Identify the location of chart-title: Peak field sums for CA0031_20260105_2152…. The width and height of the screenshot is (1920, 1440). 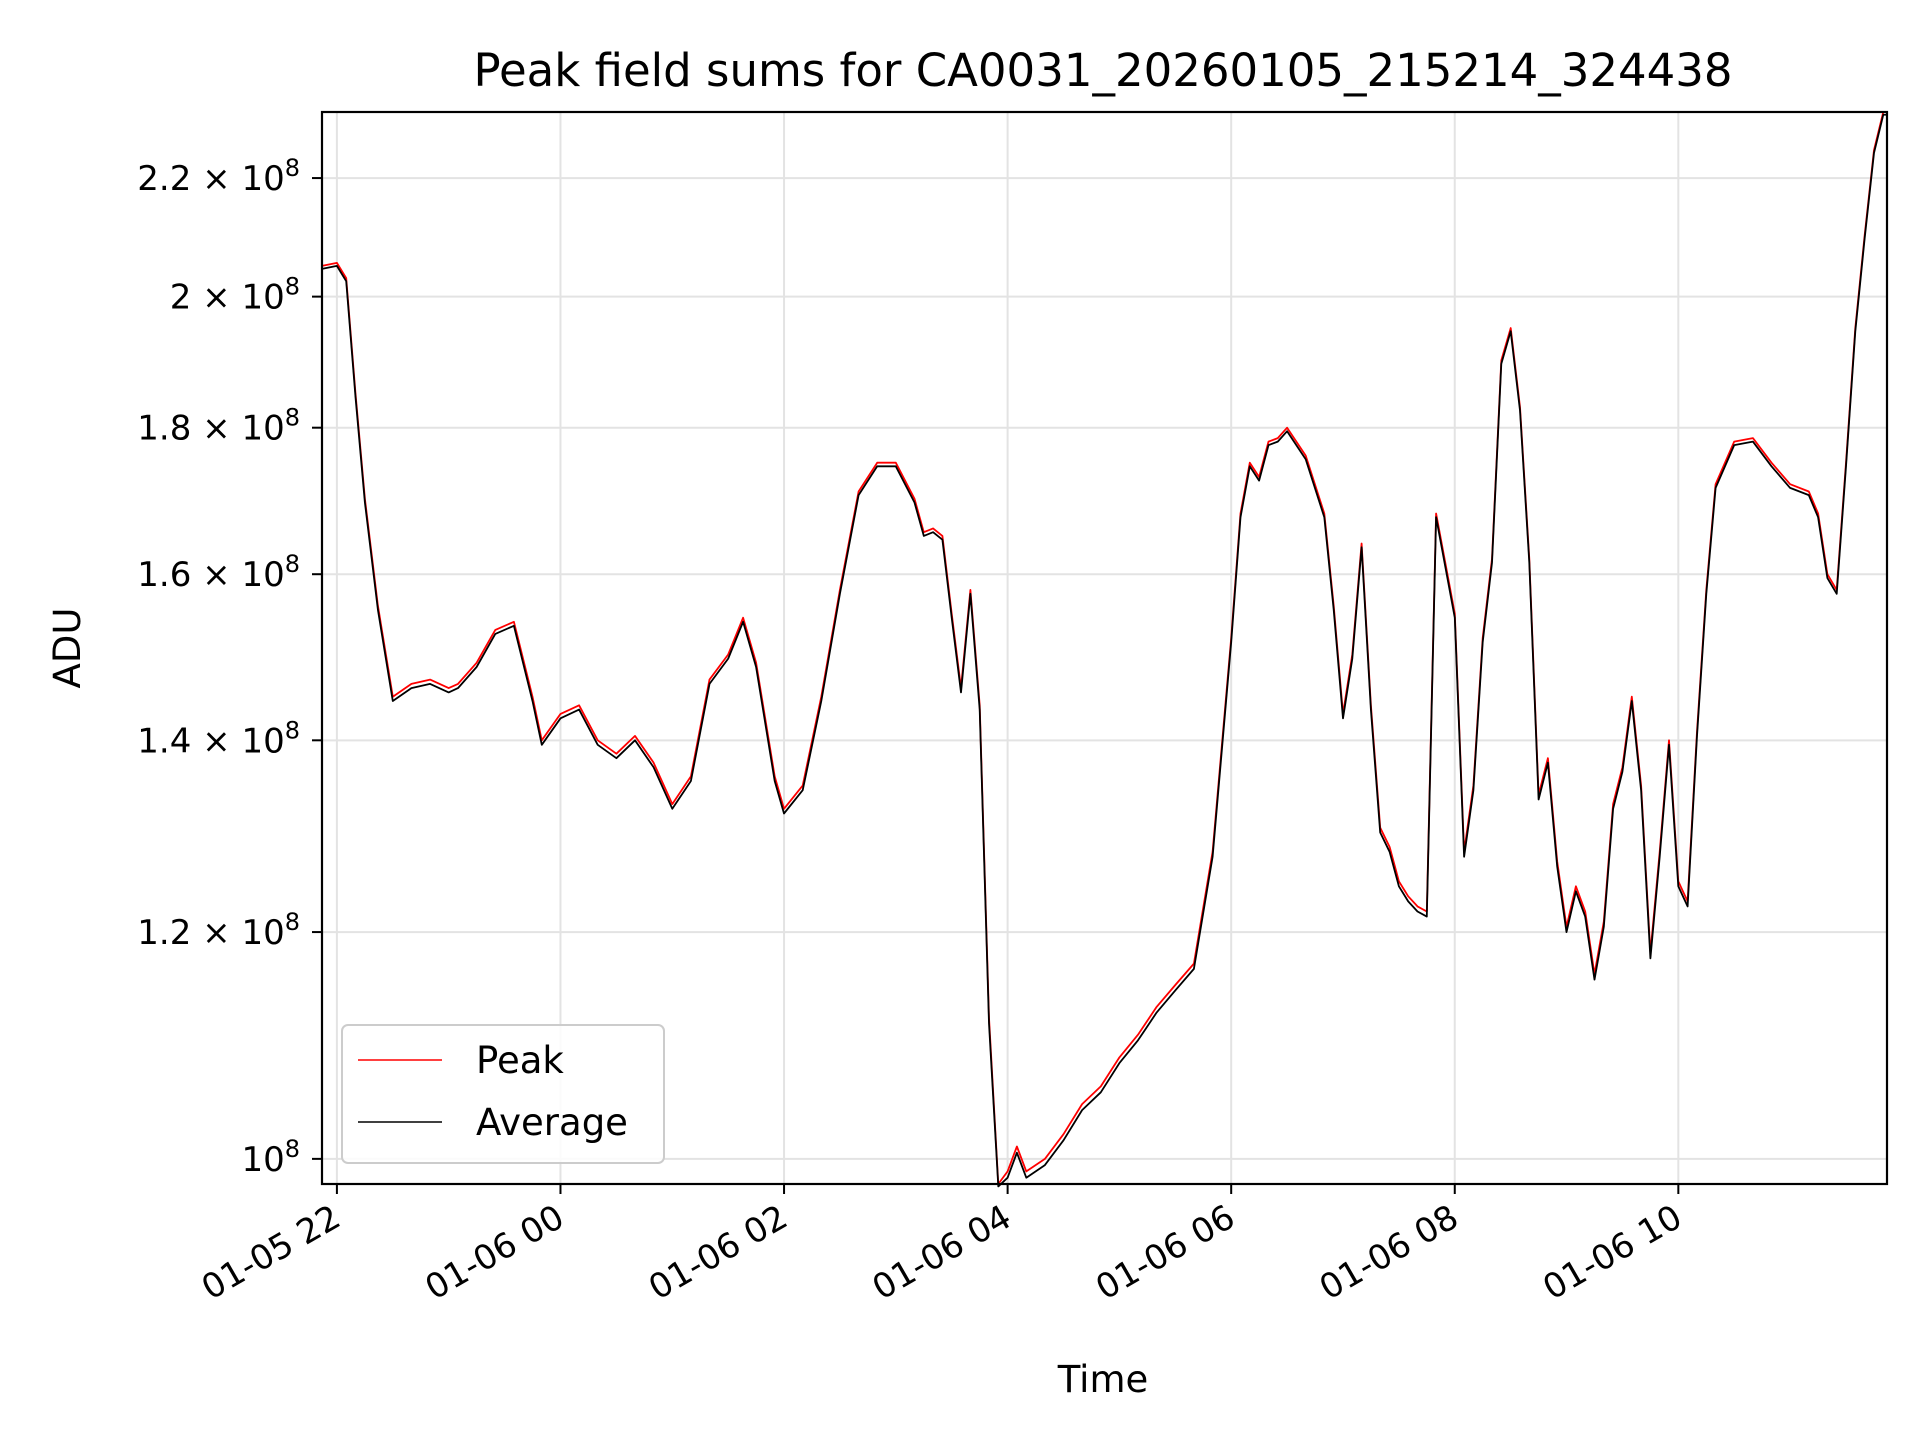
(1102, 70).